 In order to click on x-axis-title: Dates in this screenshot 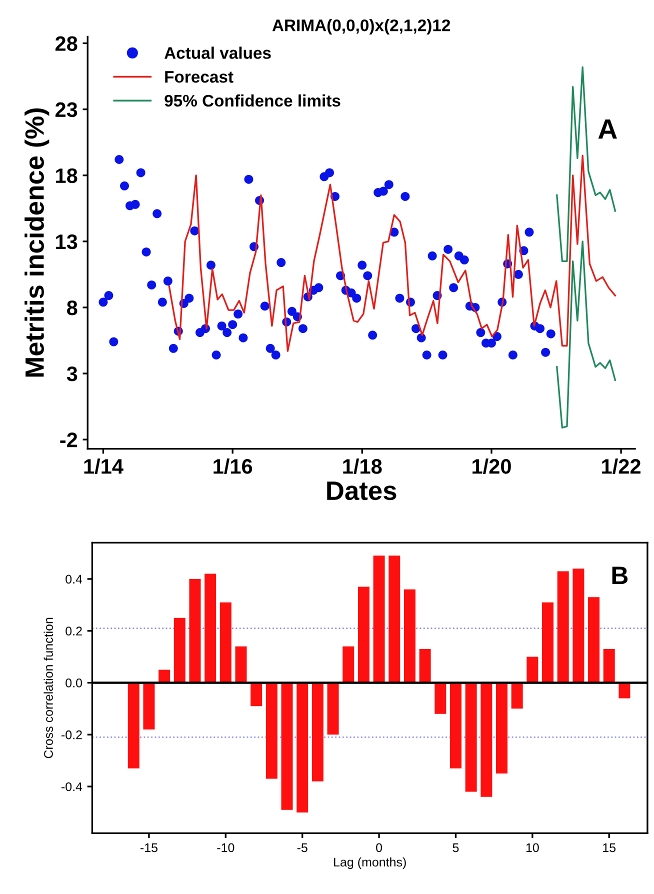, I will do `click(361, 491)`.